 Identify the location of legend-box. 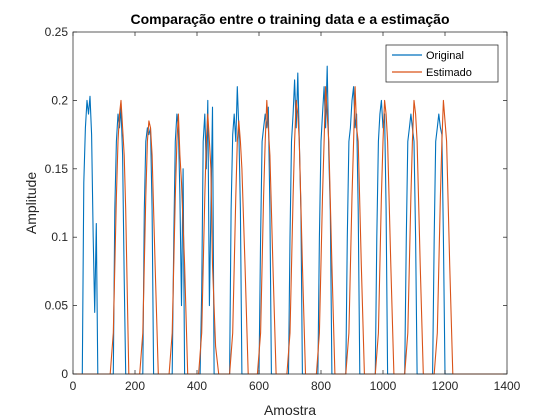
(442, 63).